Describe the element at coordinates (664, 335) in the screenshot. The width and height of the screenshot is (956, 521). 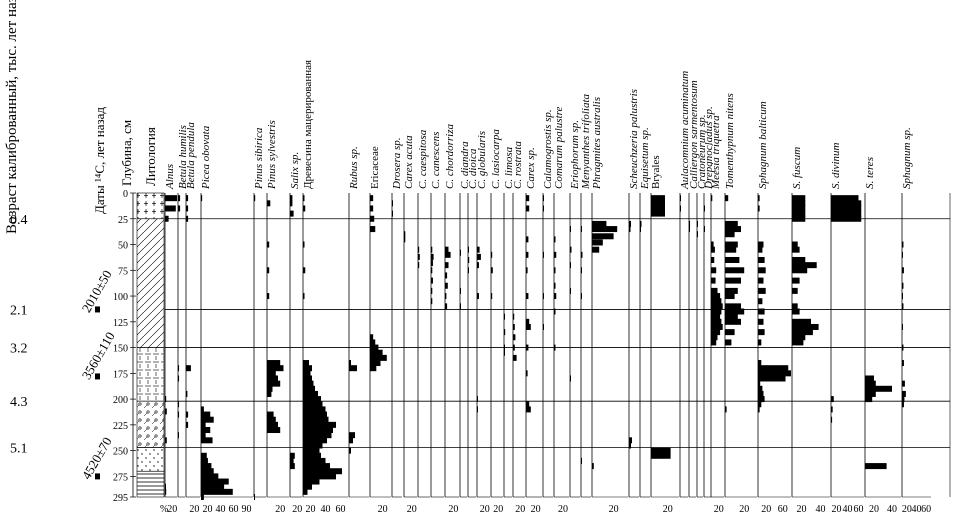
I see `taxon-column: Bryales 20` at that location.